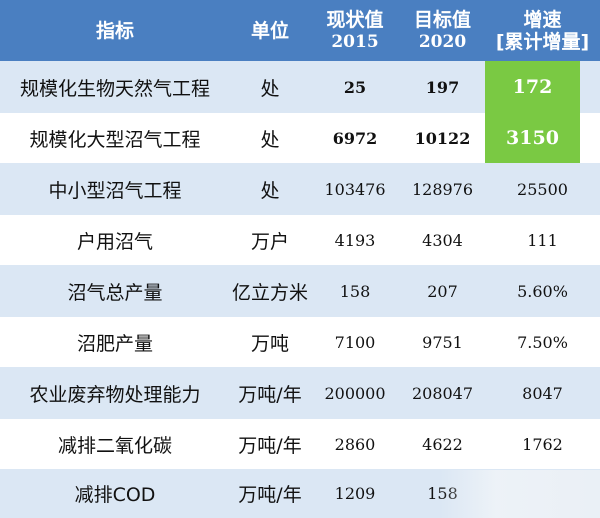 The height and width of the screenshot is (518, 600). Describe the element at coordinates (300, 189) in the screenshot. I see `table-row: 中小型沼气工程 处 103476 128976 25500` at that location.